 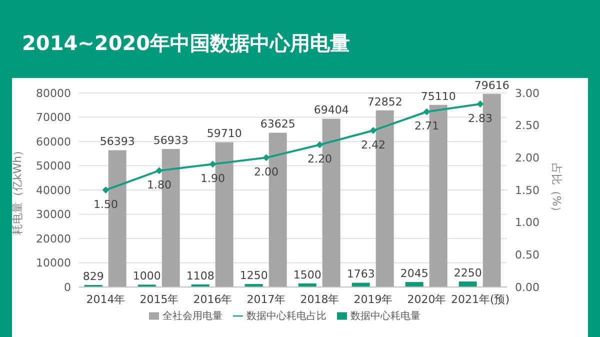 What do you see at coordinates (527, 255) in the screenshot?
I see `y2-tick-label: 0.50` at bounding box center [527, 255].